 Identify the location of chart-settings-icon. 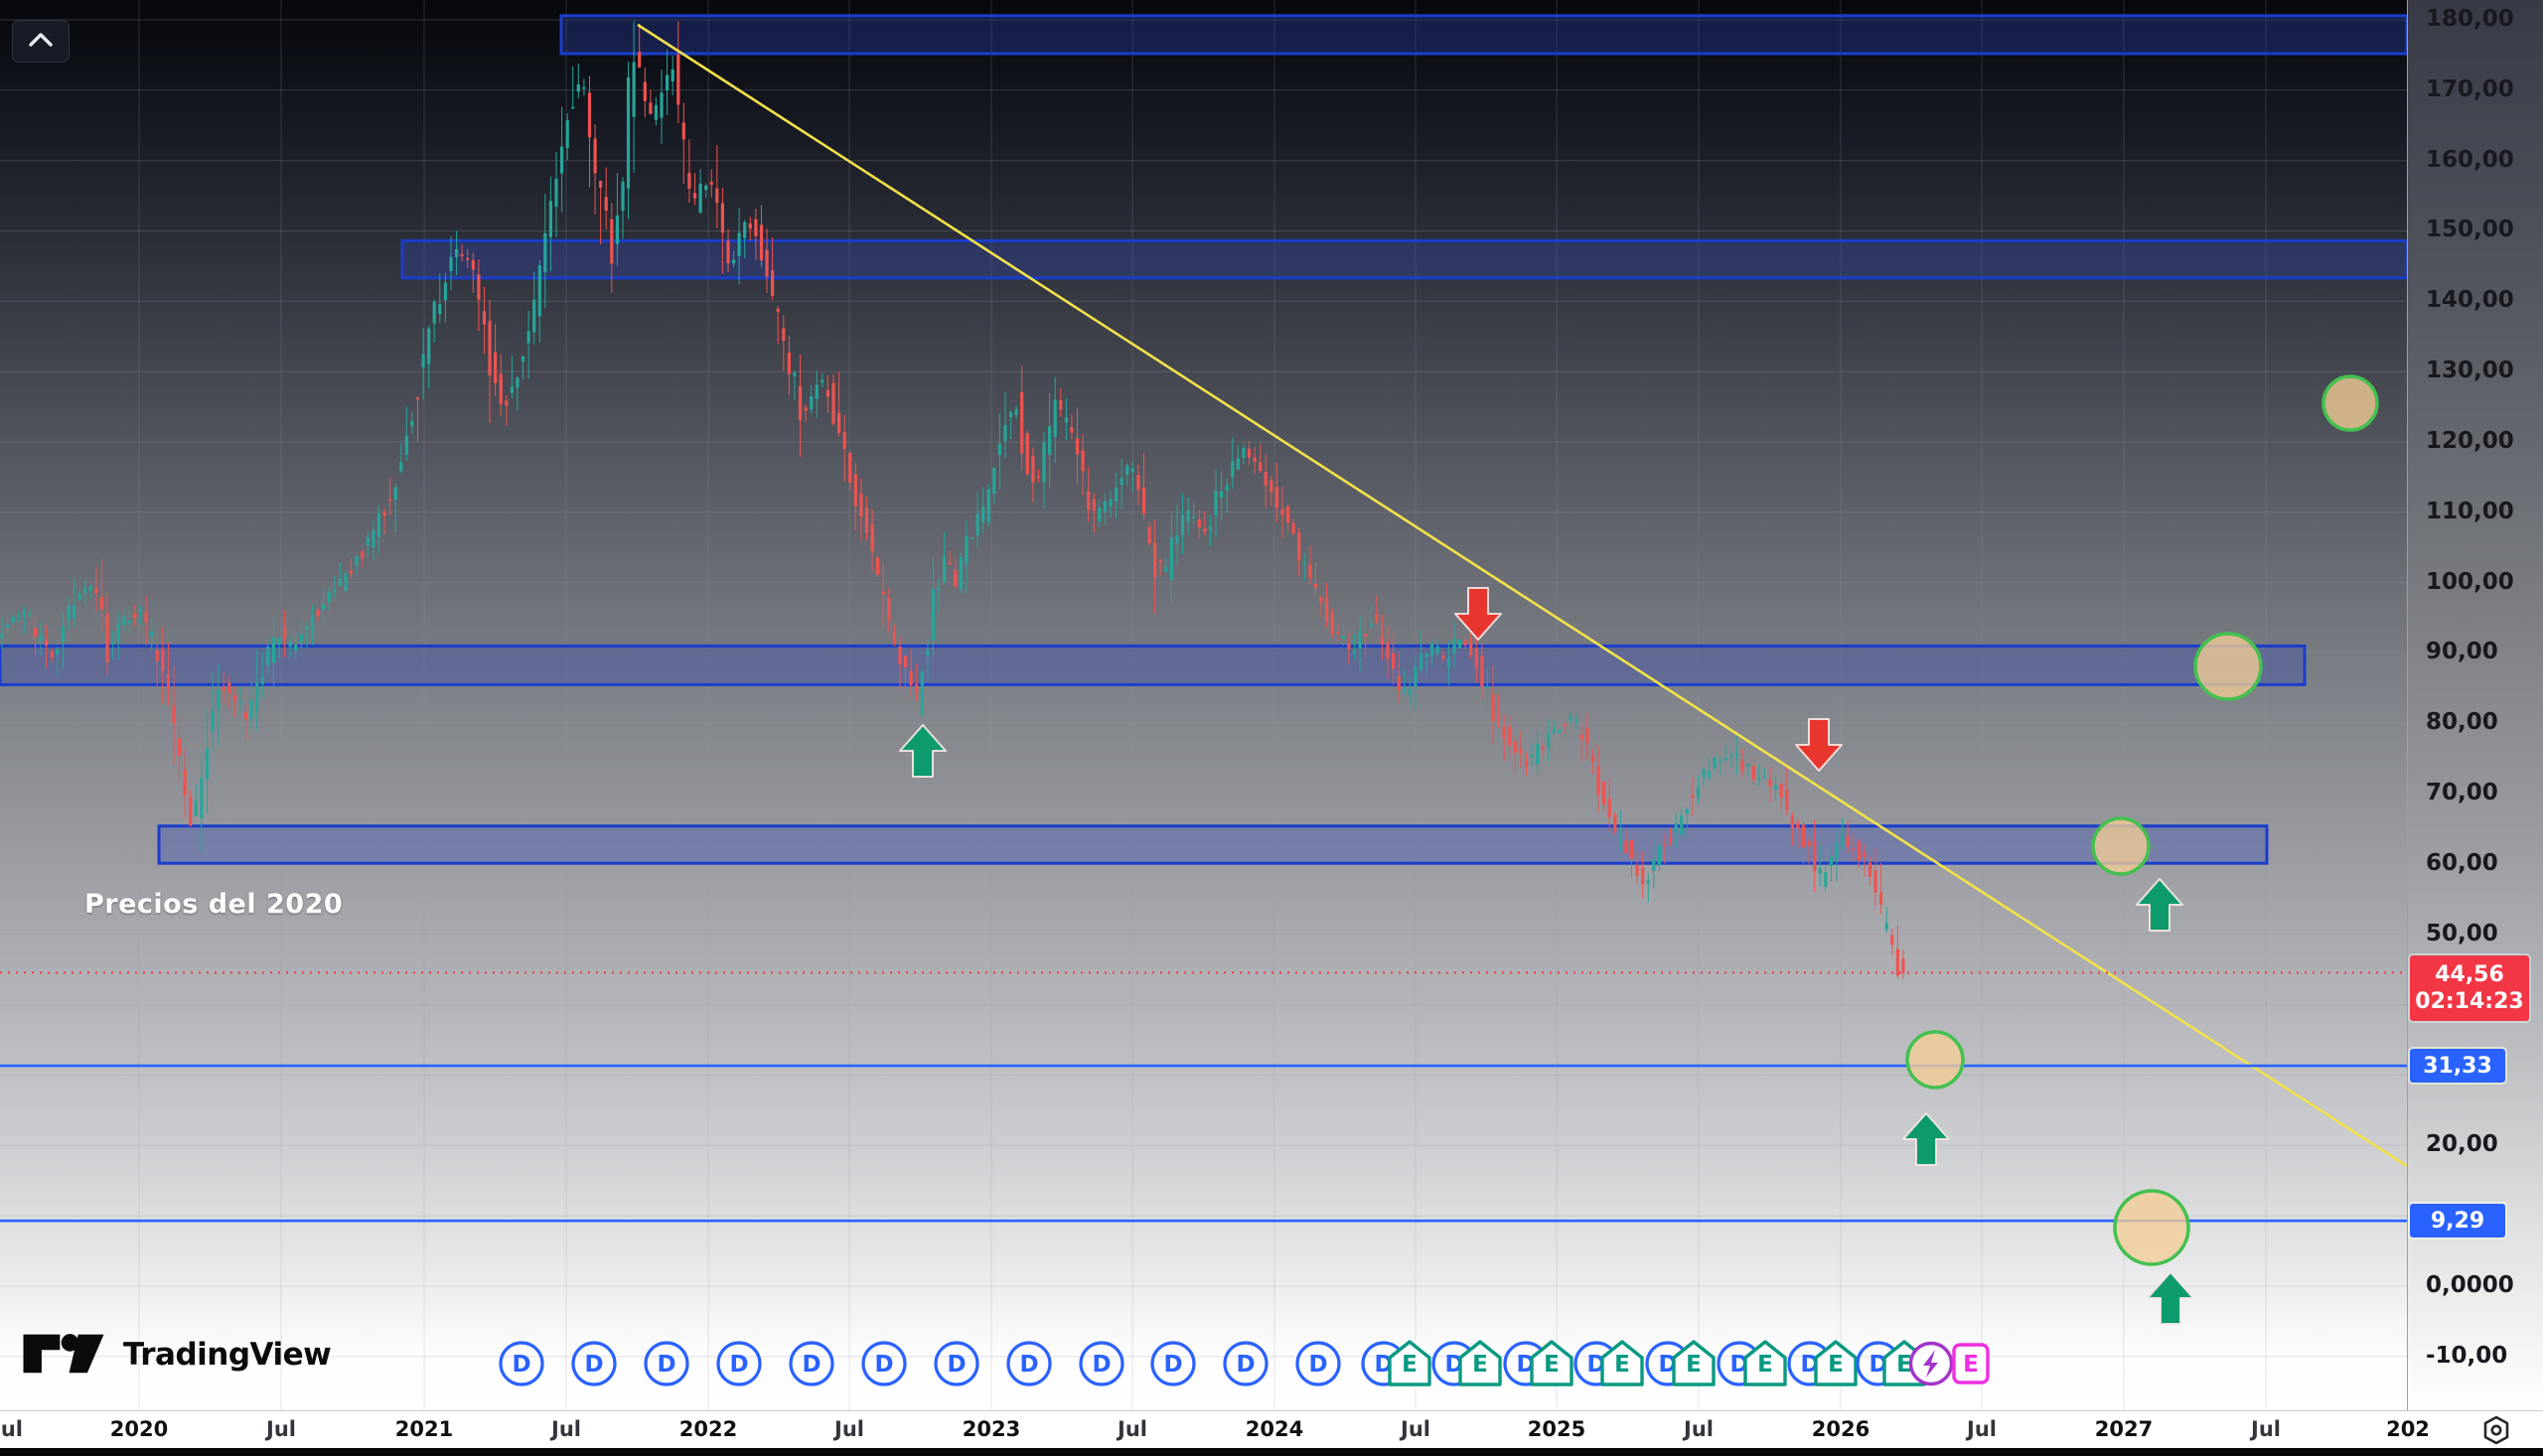
(2496, 1430).